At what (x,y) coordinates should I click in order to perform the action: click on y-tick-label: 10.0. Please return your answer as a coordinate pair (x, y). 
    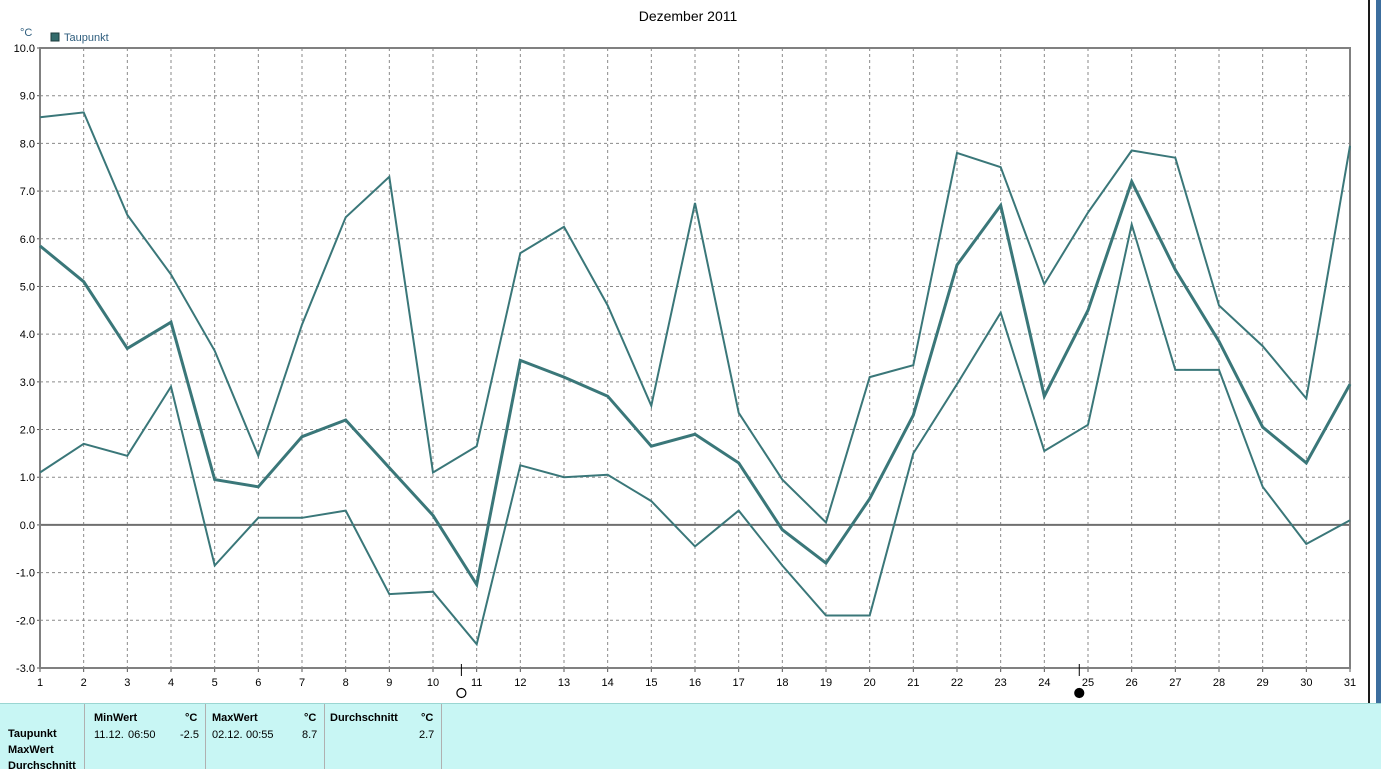
    Looking at the image, I should click on (24, 49).